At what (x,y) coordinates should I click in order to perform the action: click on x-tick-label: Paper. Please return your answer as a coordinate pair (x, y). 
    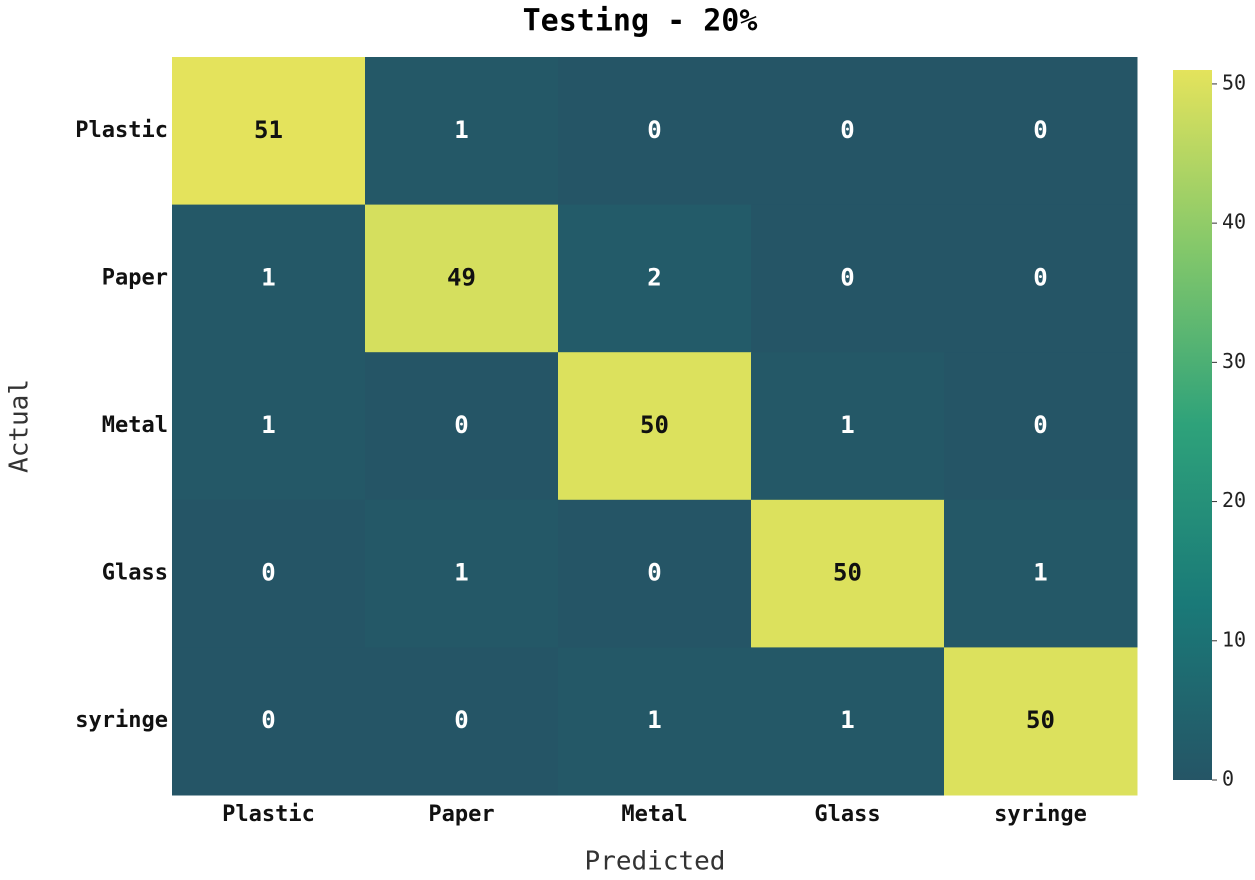
    Looking at the image, I should click on (461, 814).